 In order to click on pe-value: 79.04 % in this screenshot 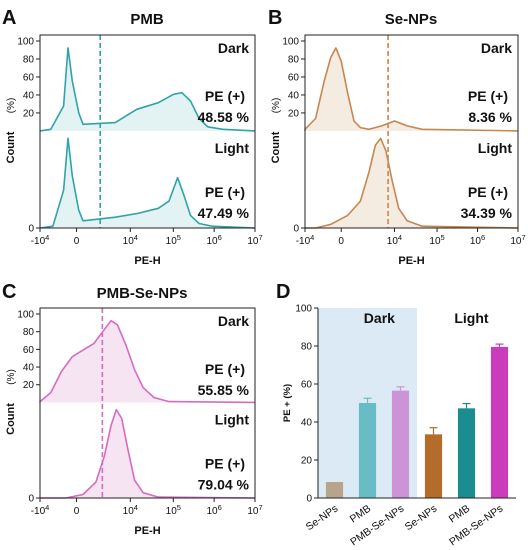, I will do `click(224, 484)`.